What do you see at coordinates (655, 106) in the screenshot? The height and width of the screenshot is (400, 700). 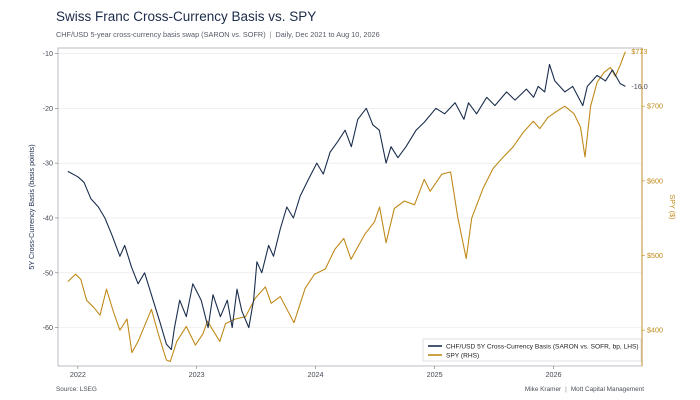 I see `y-right-tick-label: $700` at bounding box center [655, 106].